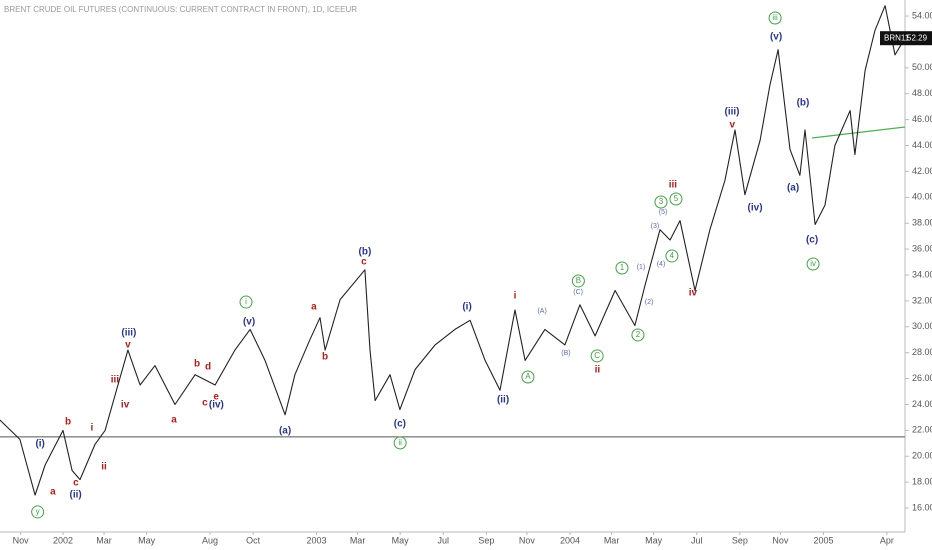 The width and height of the screenshot is (932, 550). What do you see at coordinates (63, 540) in the screenshot?
I see `x-tick-label: 2002` at bounding box center [63, 540].